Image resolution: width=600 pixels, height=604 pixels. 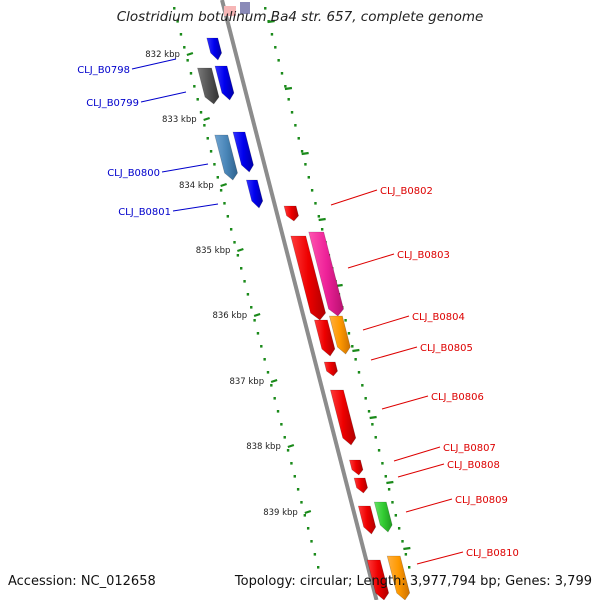 What do you see at coordinates (481, 500) in the screenshot?
I see `gene-label: CLJ_B0809` at bounding box center [481, 500].